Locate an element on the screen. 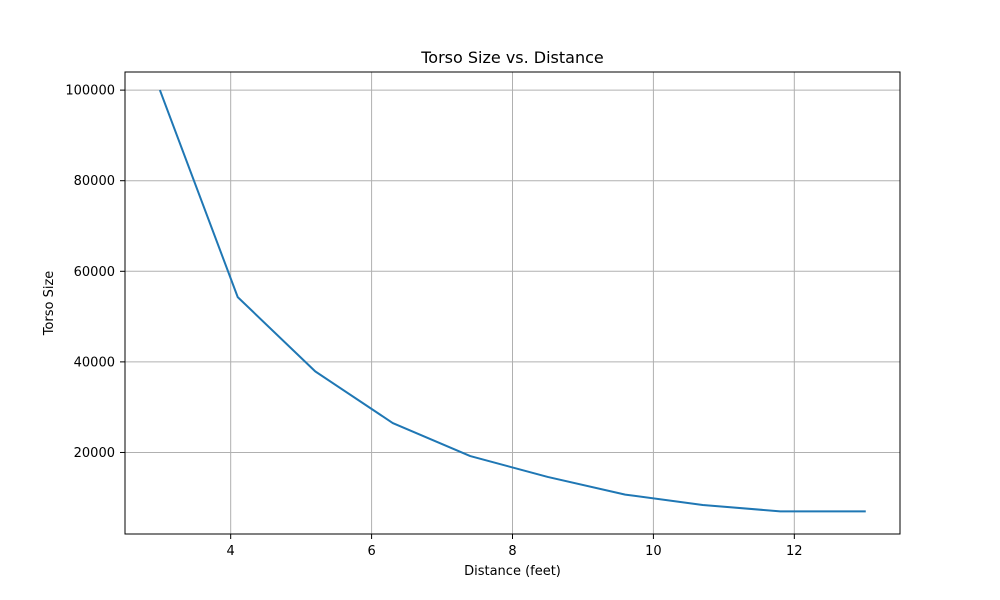  y-tick-label: 100000 is located at coordinates (90, 91).